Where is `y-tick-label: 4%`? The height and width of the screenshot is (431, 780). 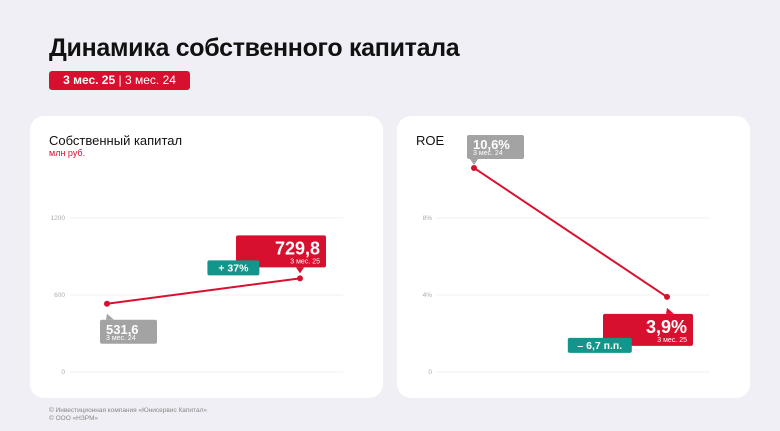 y-tick-label: 4% is located at coordinates (428, 295).